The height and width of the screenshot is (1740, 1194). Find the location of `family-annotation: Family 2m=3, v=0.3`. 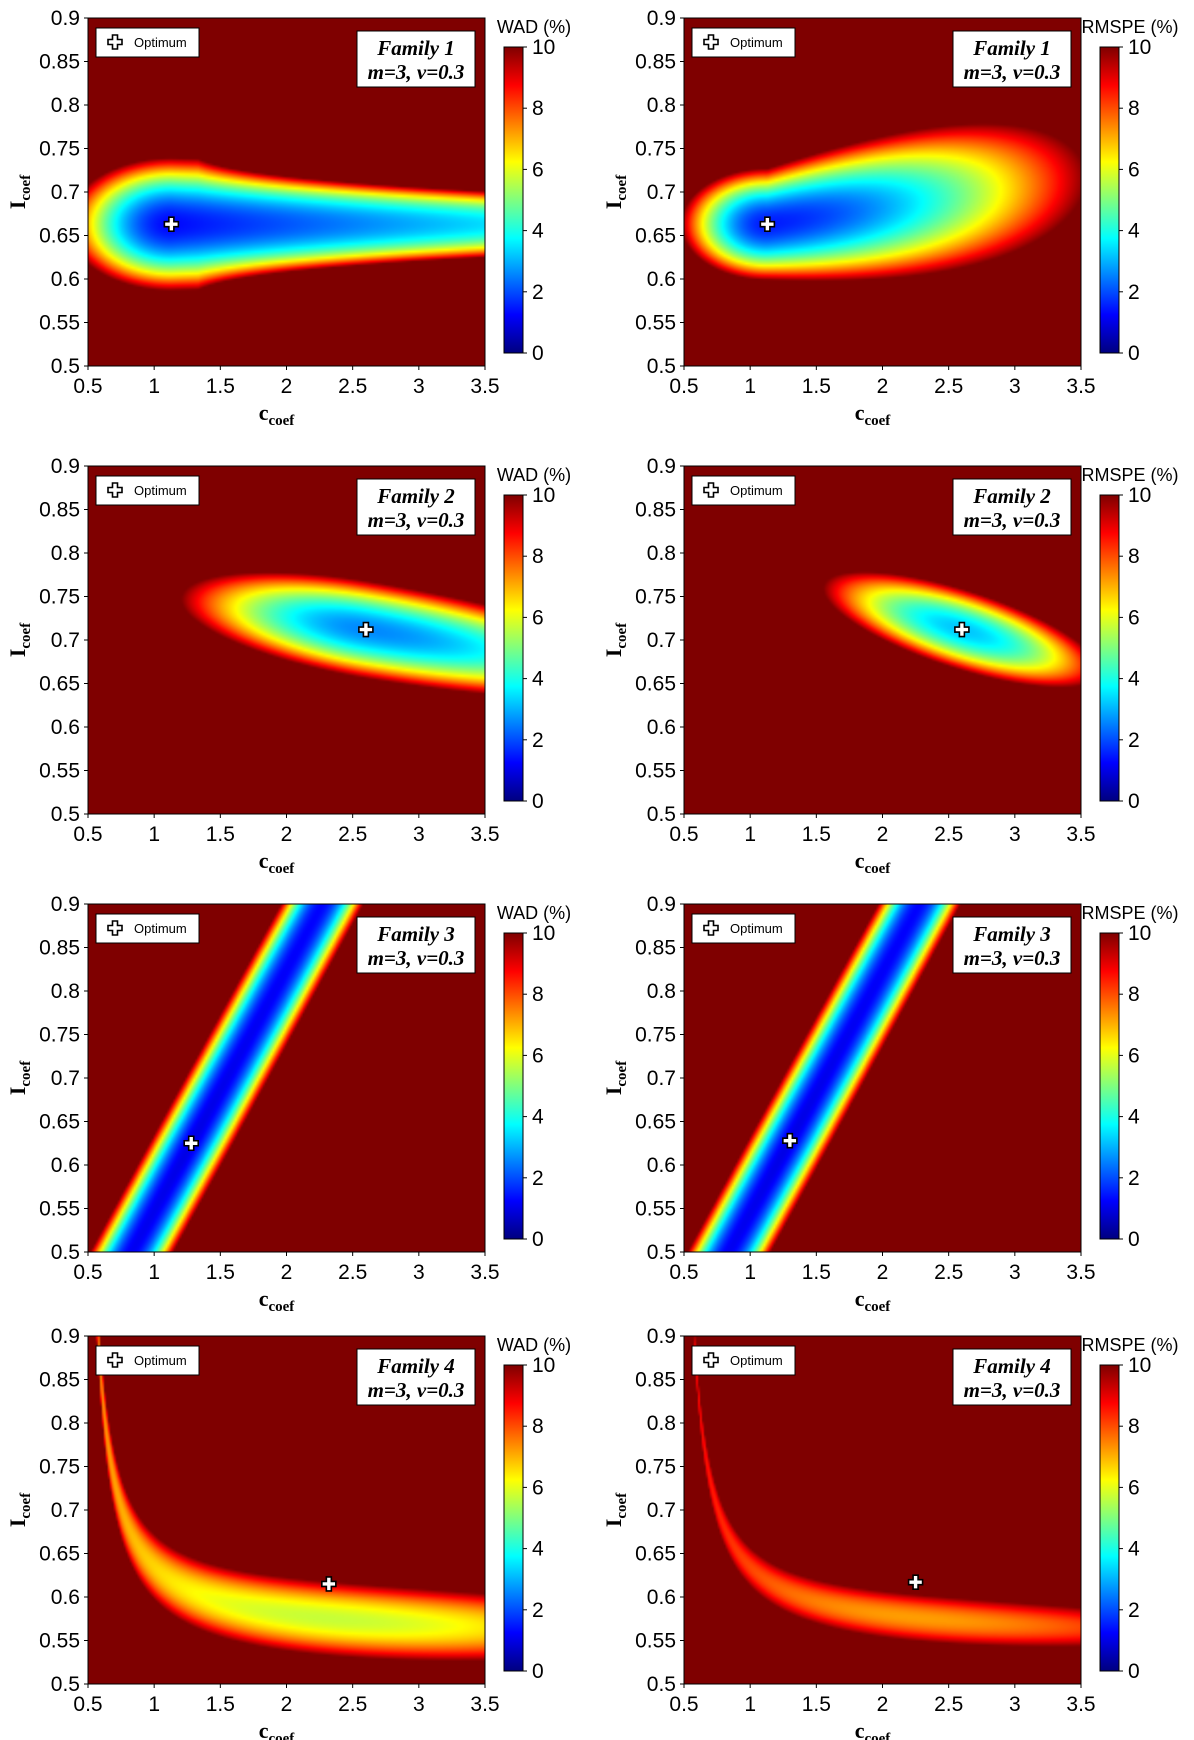

family-annotation: Family 2m=3, v=0.3 is located at coordinates (1012, 507).